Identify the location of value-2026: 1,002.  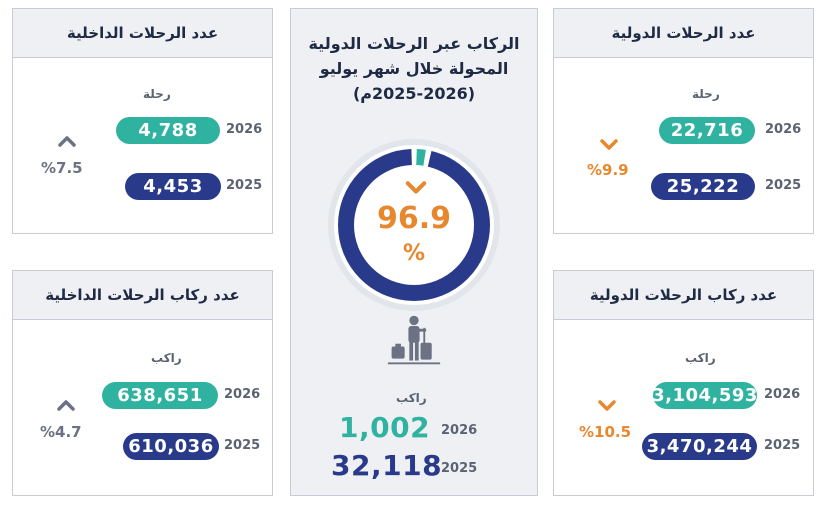
(385, 427).